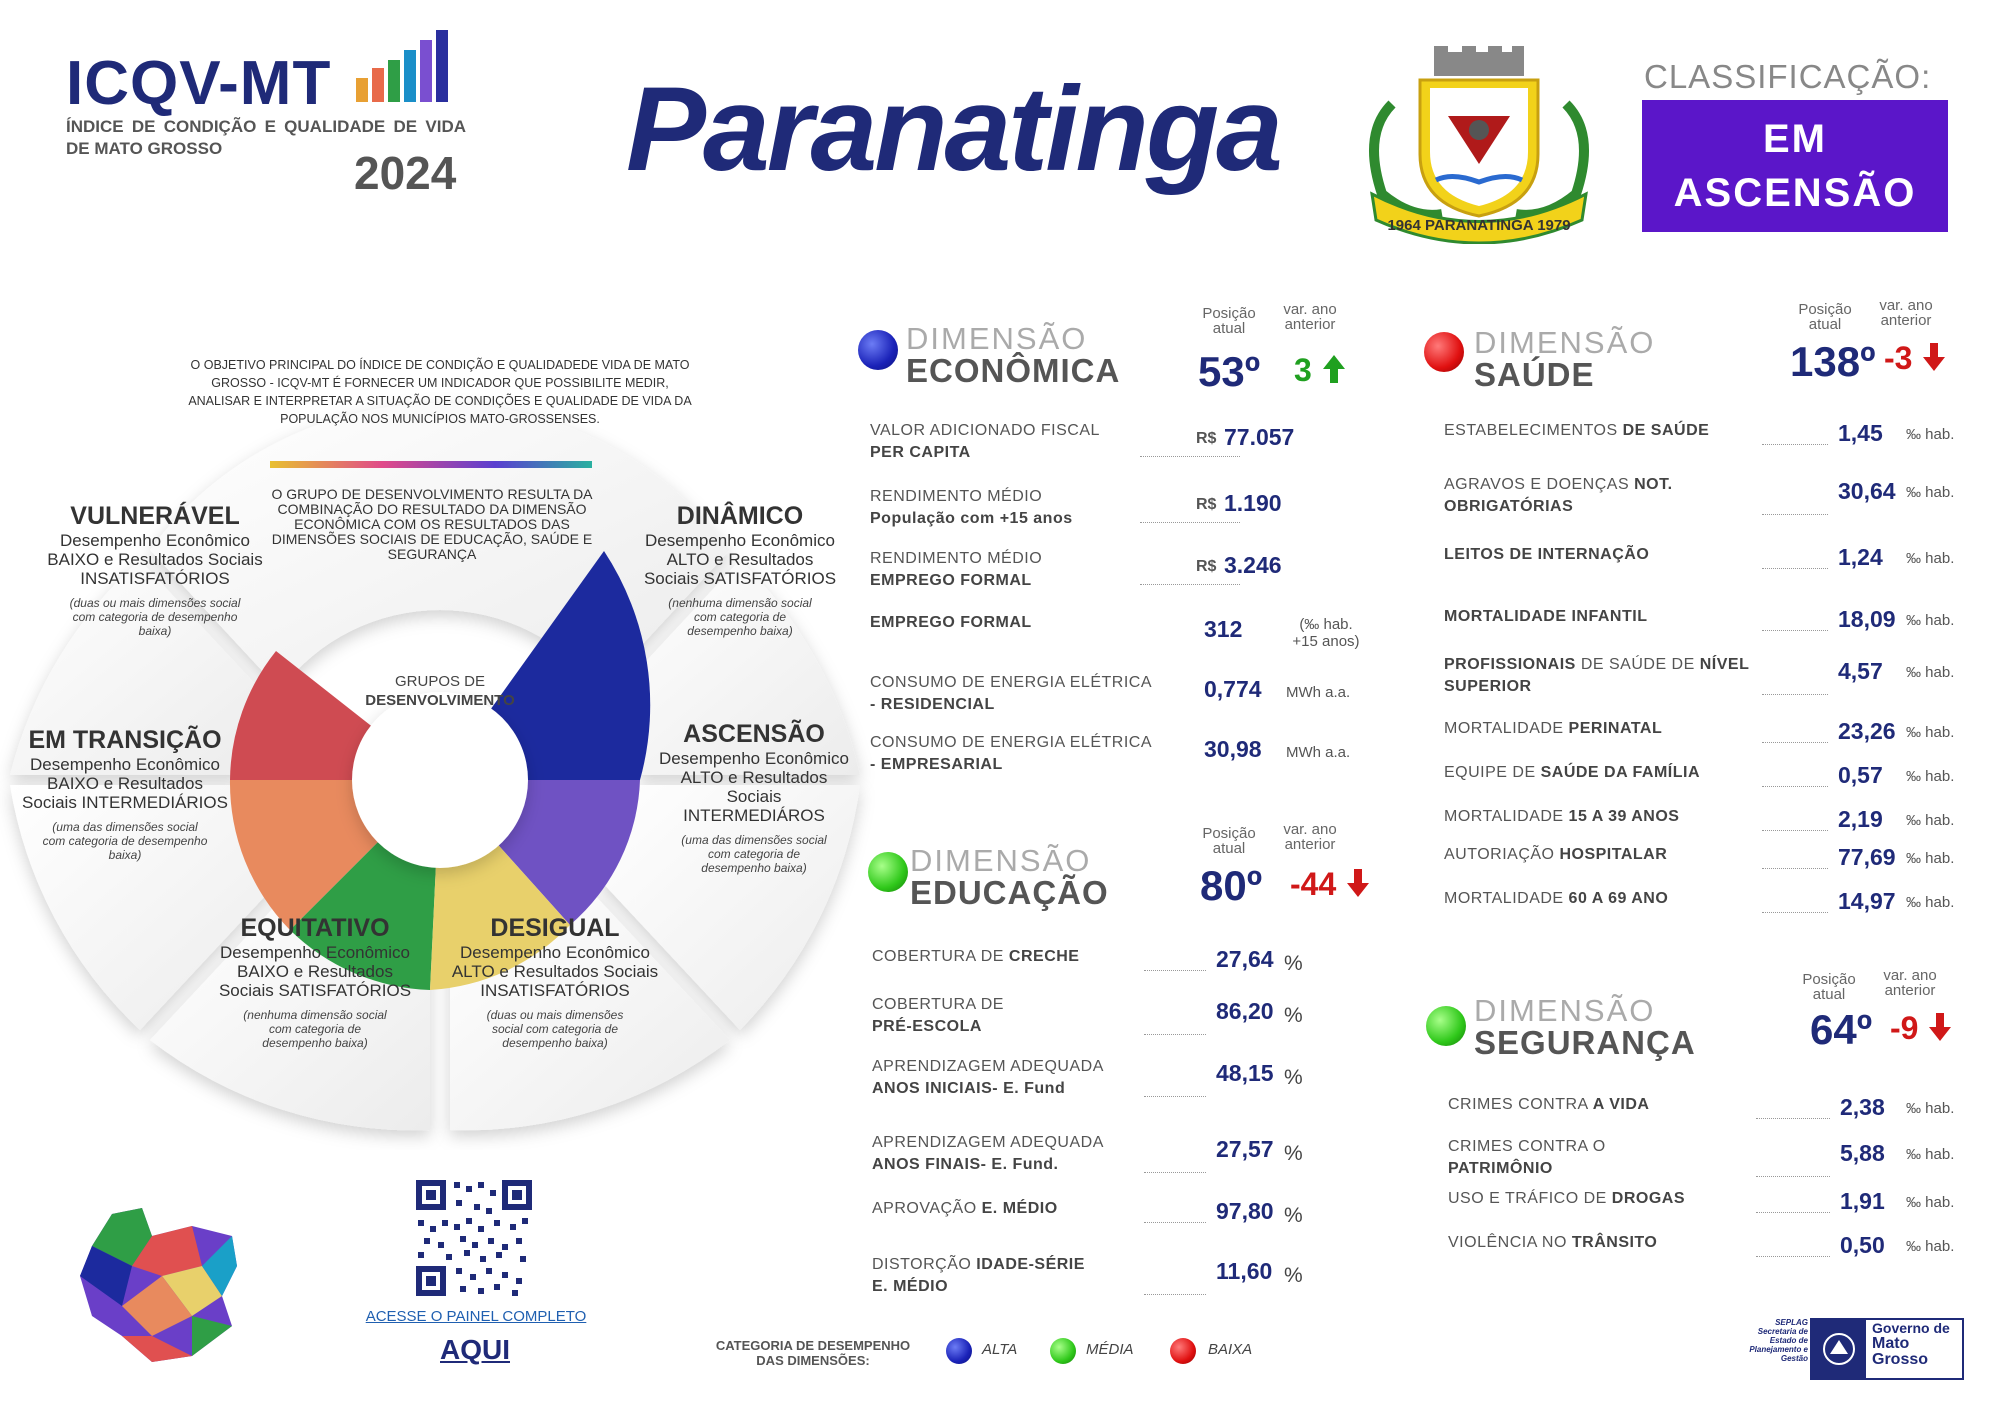 This screenshot has width=2000, height=1414. I want to click on access-panel-link: ACESSE O PAINEL COMPLETO, so click(476, 1316).